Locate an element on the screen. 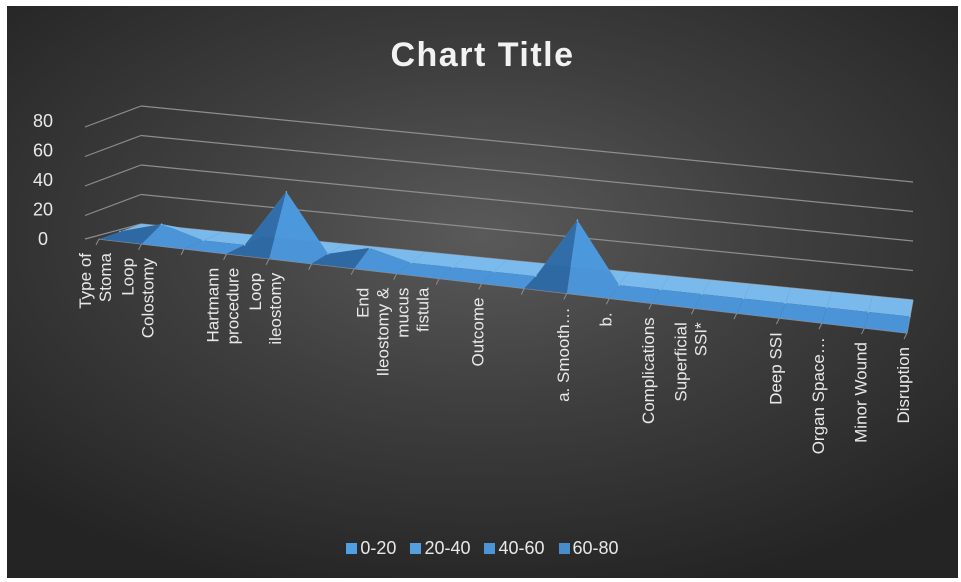  legend-entry: 60-80 is located at coordinates (588, 548).